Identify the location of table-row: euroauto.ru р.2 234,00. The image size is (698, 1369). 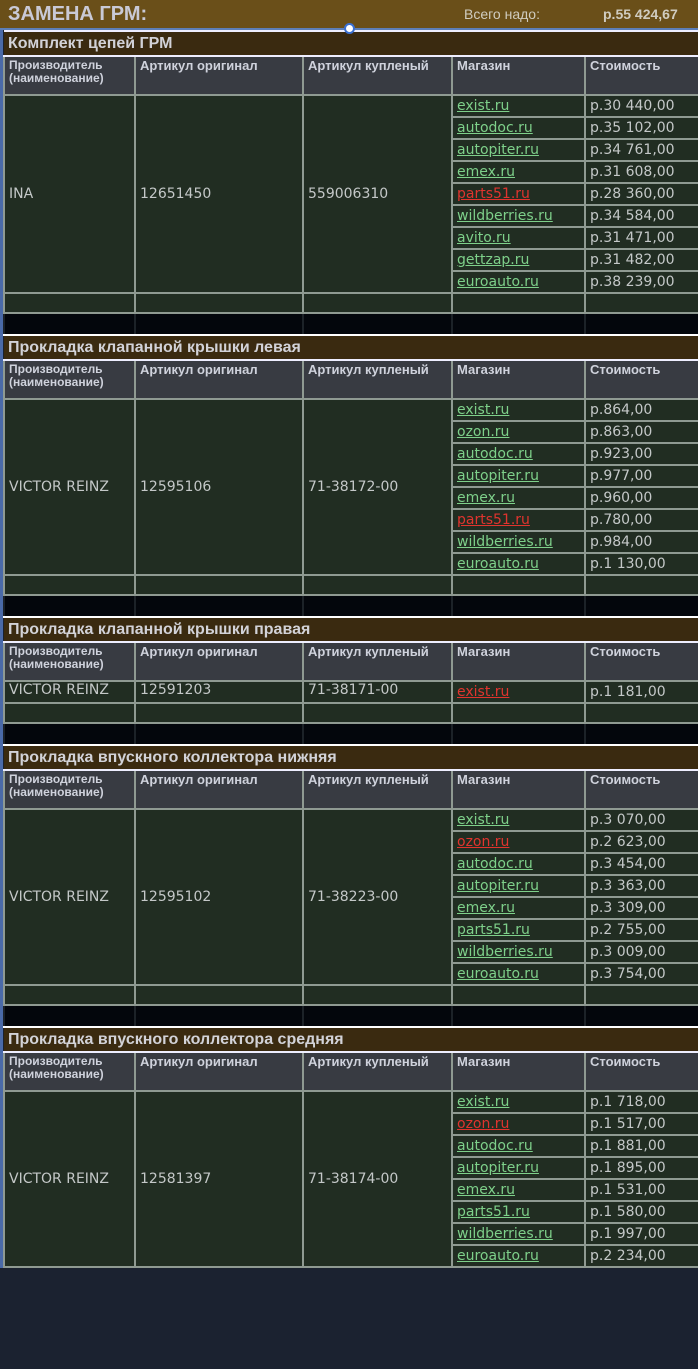
(351, 1256).